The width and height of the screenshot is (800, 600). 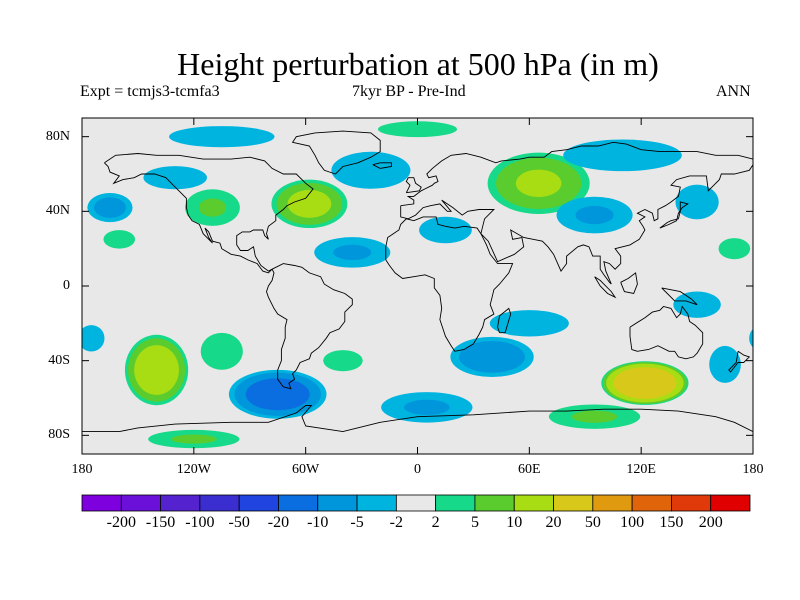 What do you see at coordinates (318, 522) in the screenshot?
I see `colorbar-label: -10` at bounding box center [318, 522].